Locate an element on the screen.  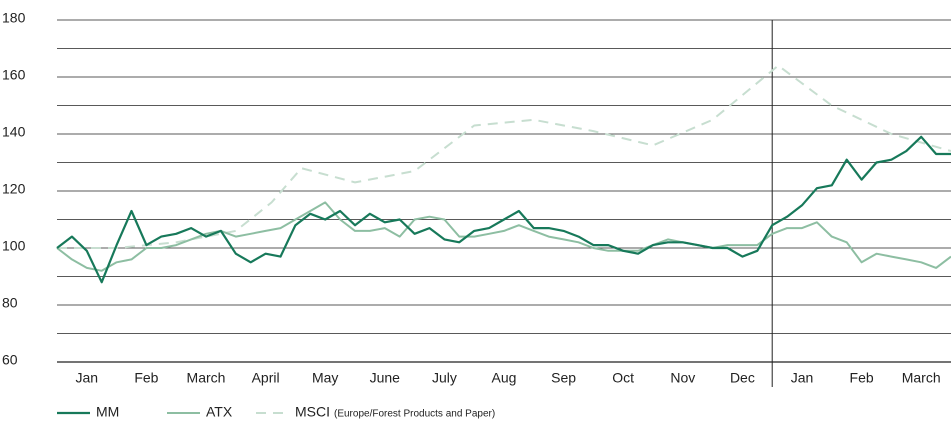
y-tick-label: 80 is located at coordinates (10, 303).